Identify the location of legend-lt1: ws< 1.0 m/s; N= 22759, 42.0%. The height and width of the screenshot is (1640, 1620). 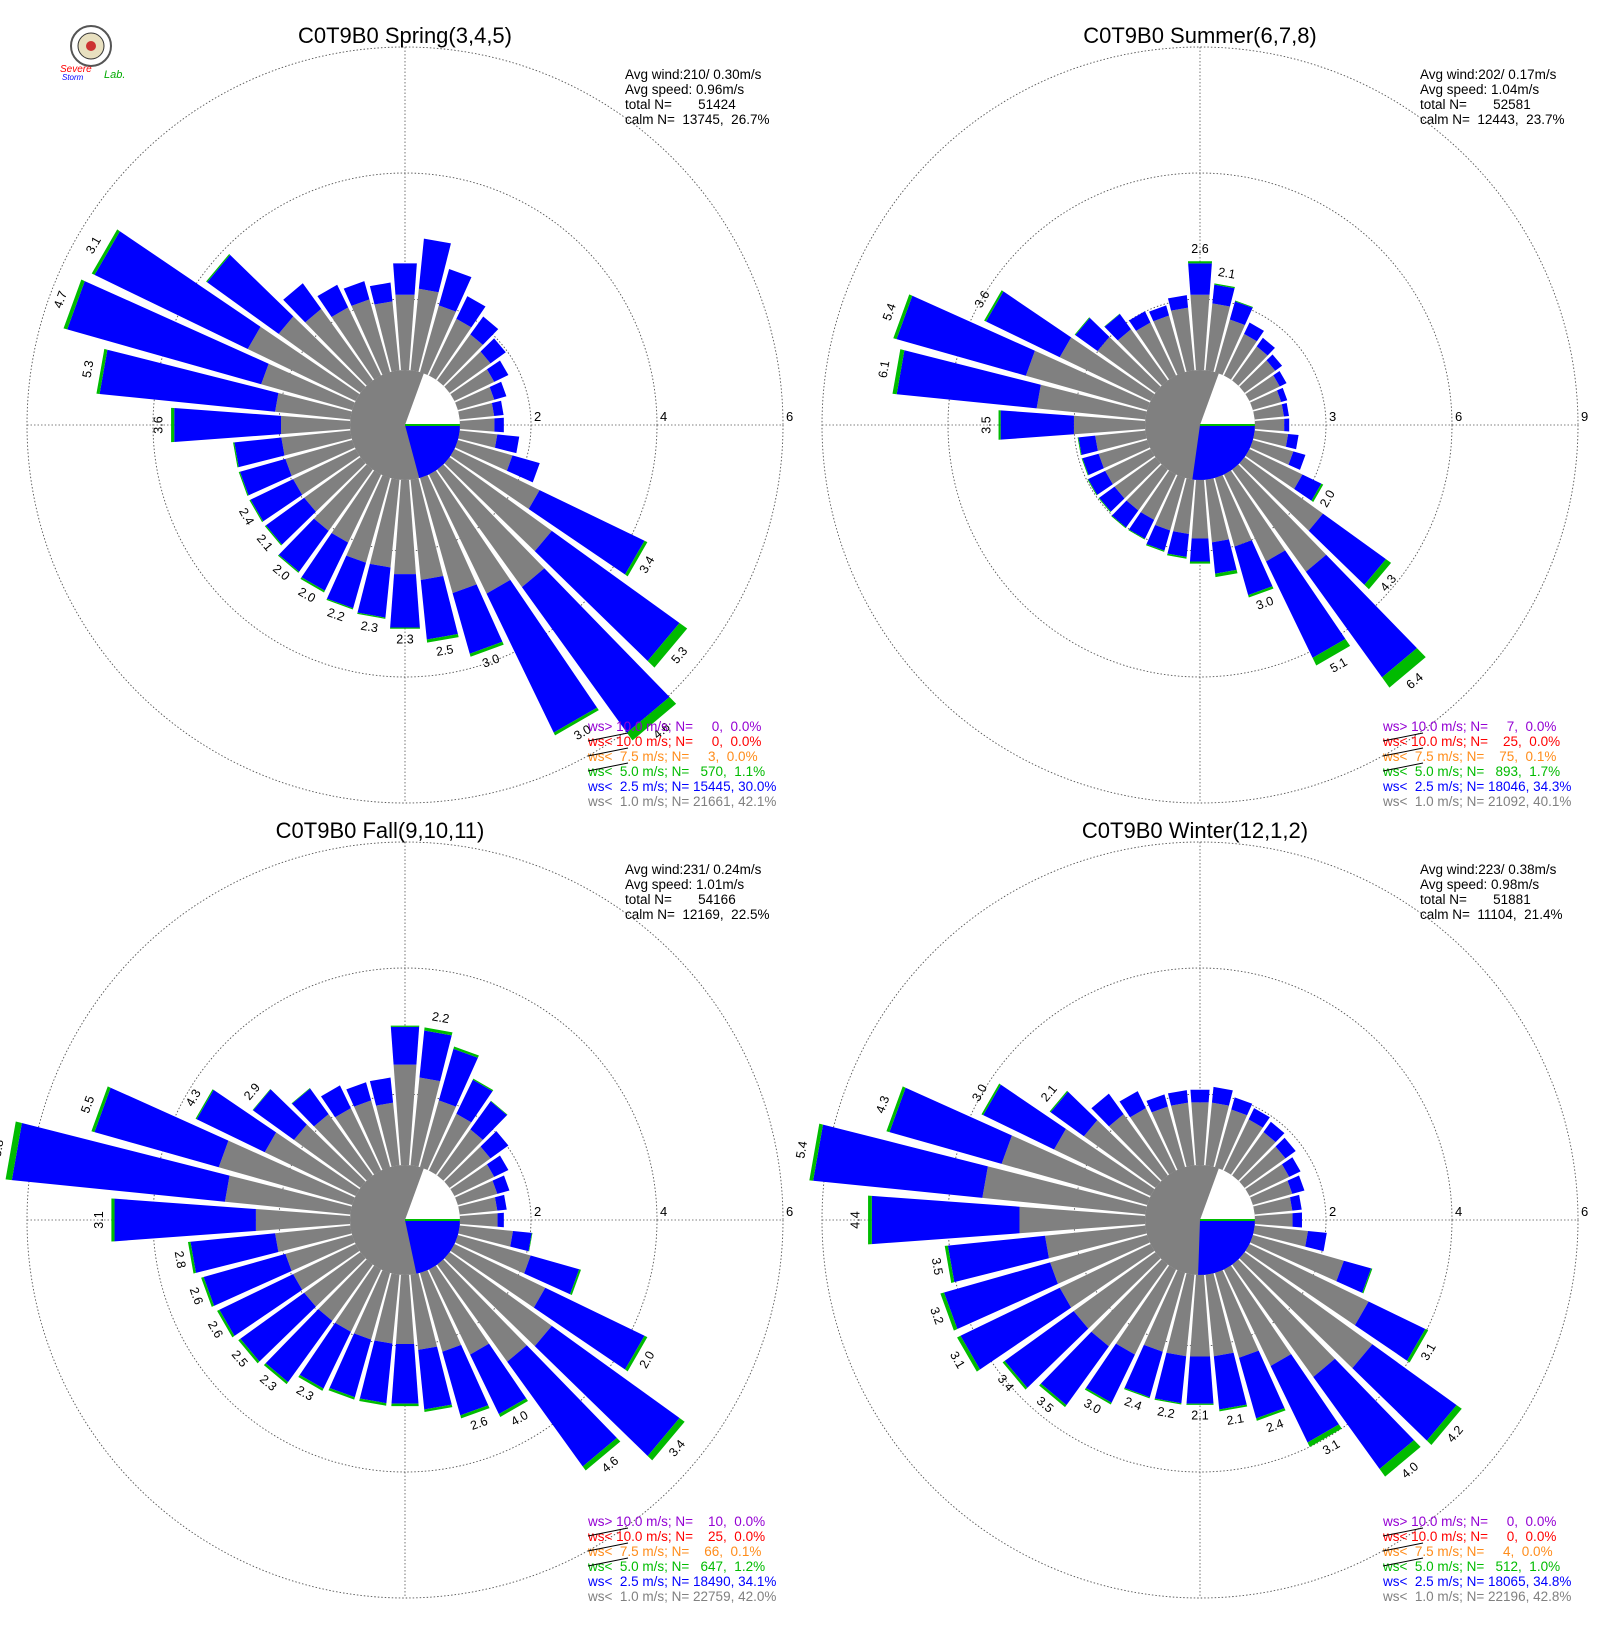
(681, 1596).